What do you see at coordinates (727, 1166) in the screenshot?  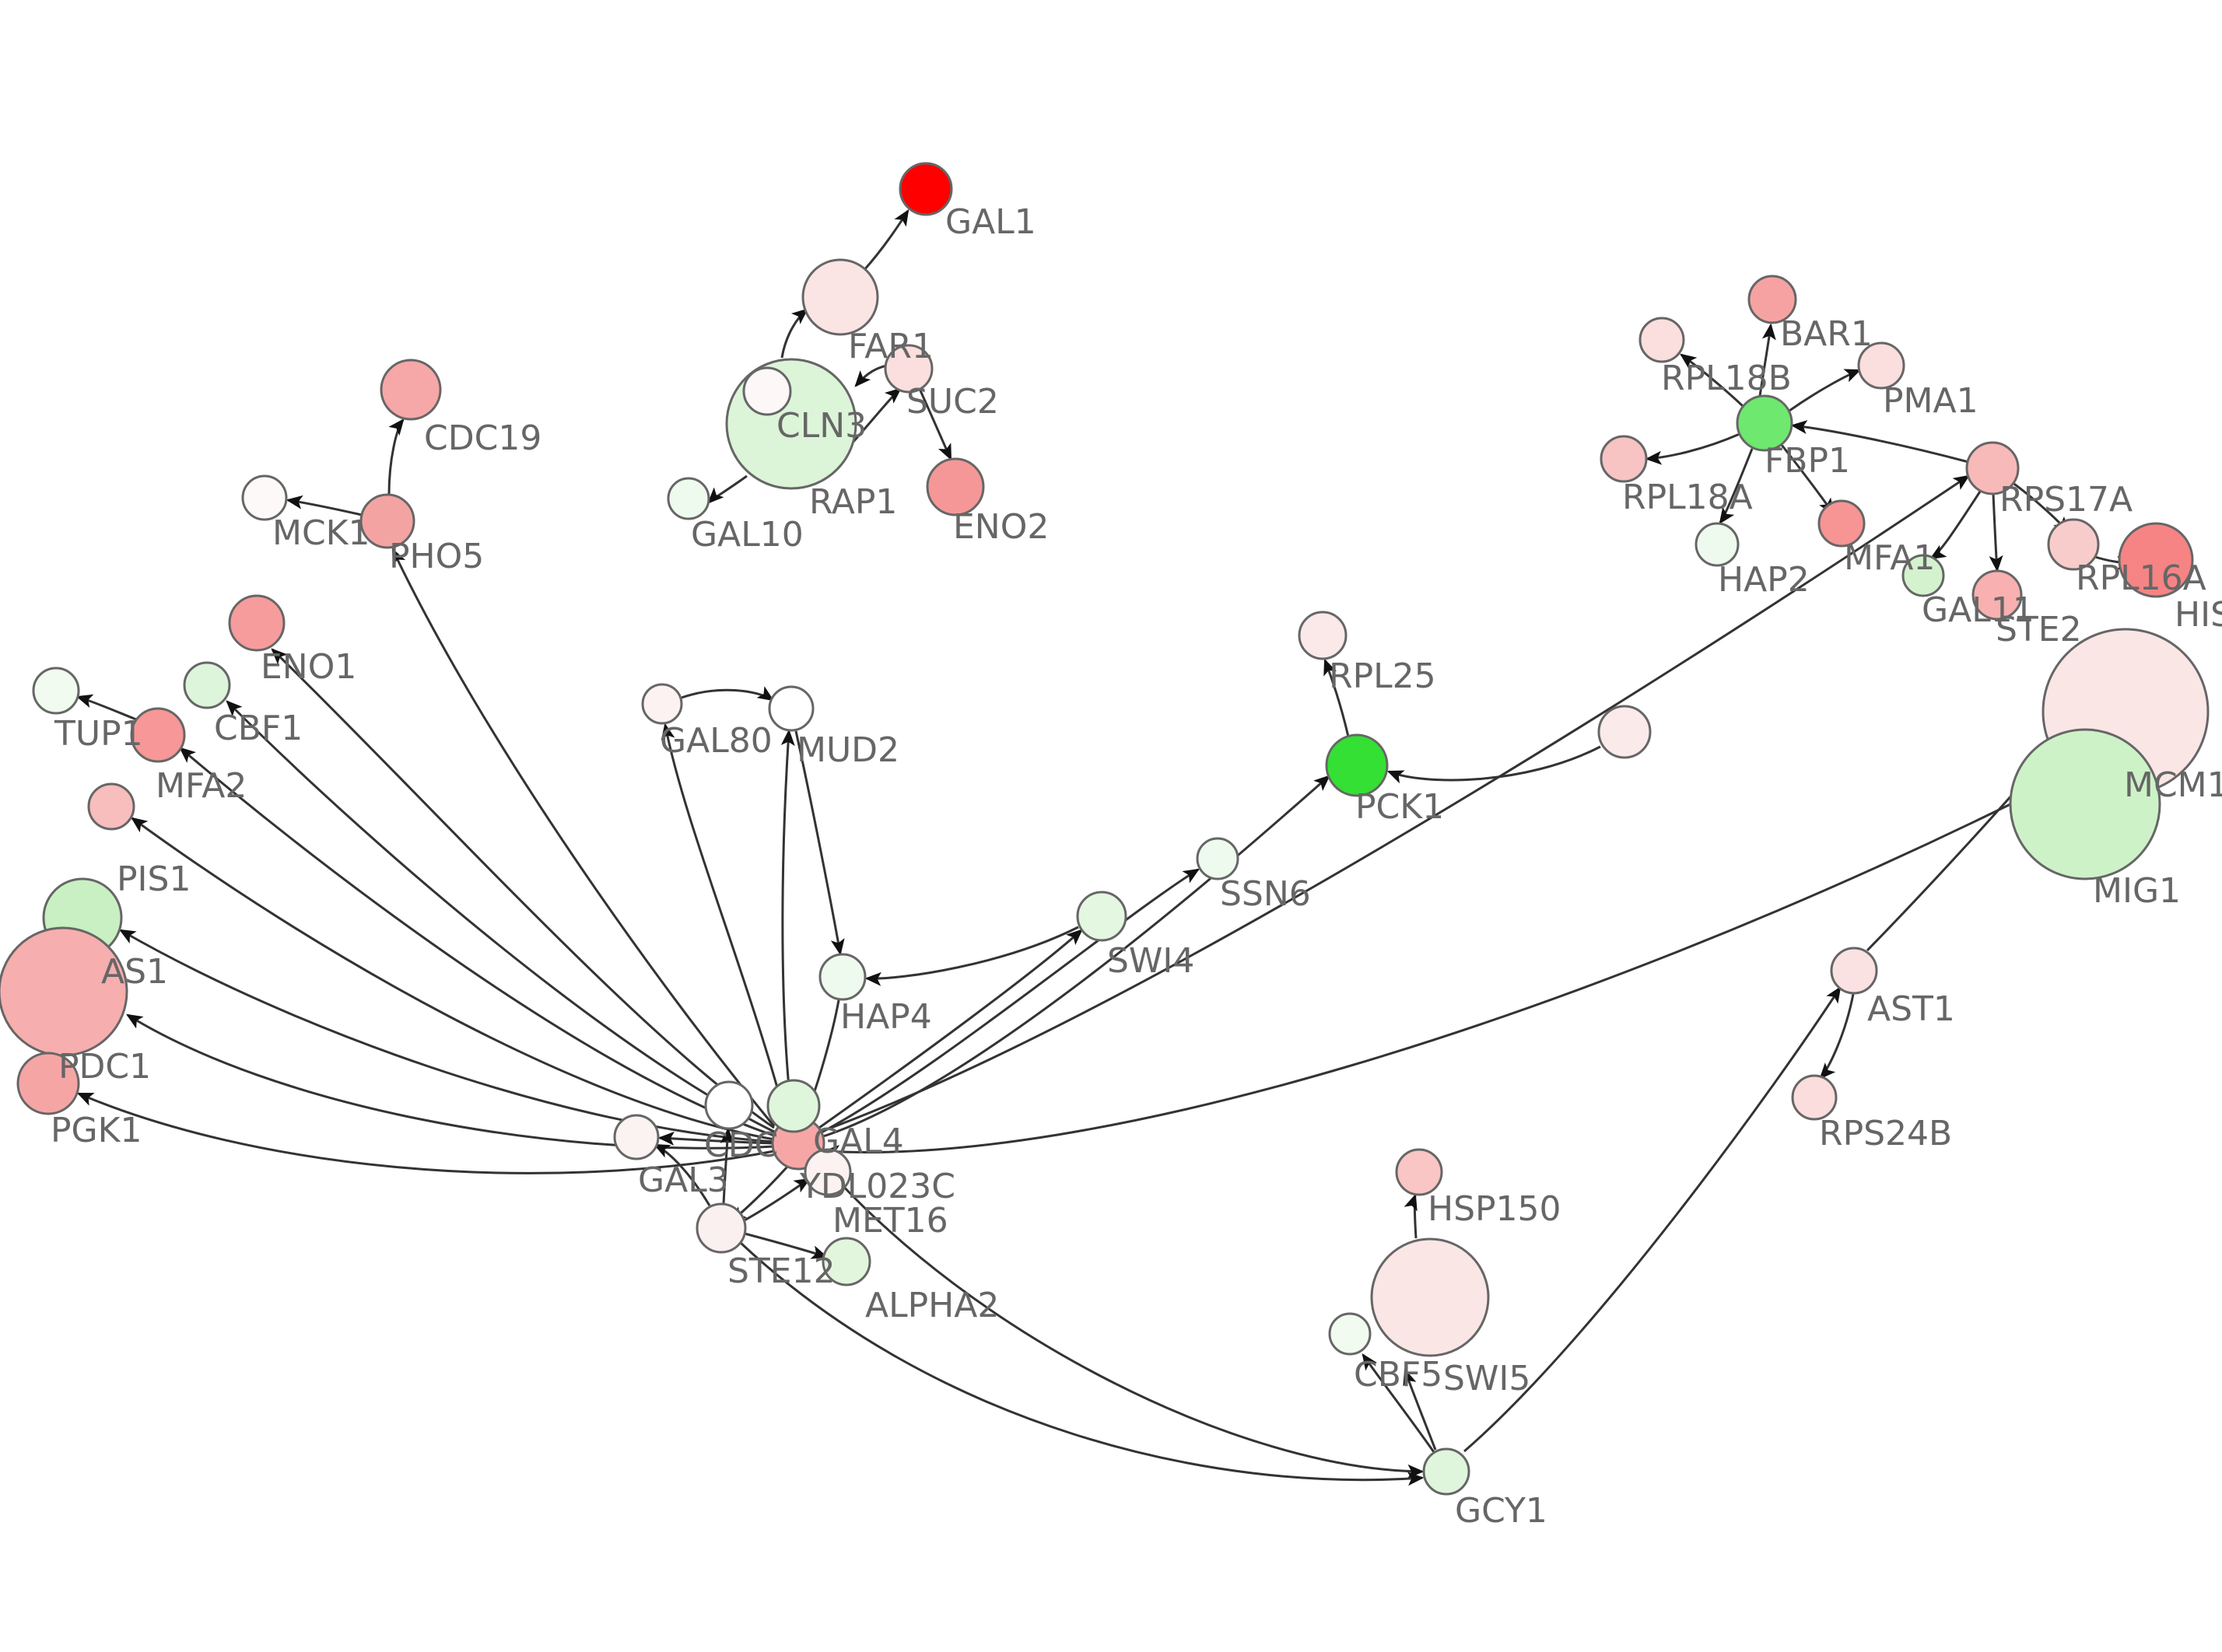 I see `edge-ste12-to-cdc39` at bounding box center [727, 1166].